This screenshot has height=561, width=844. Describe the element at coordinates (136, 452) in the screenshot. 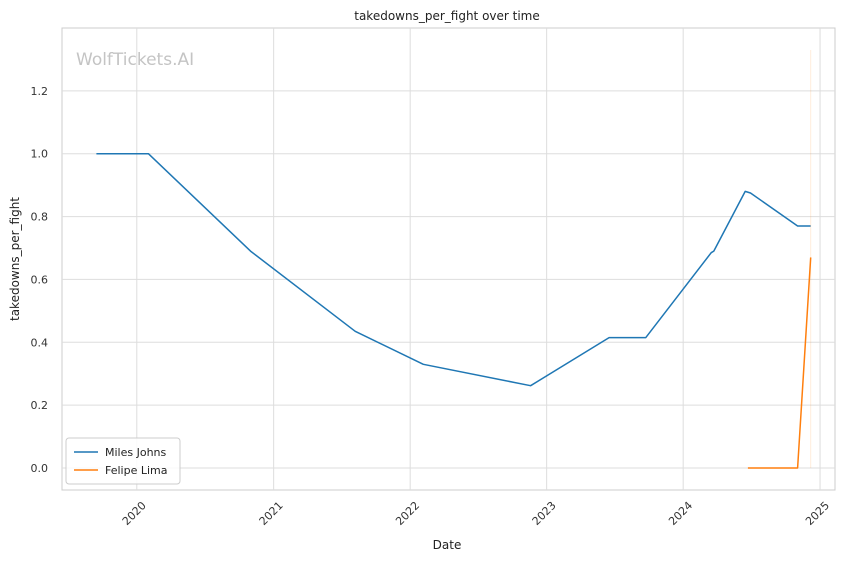

I see `legend-label-miles-johns: Miles Johns` at that location.